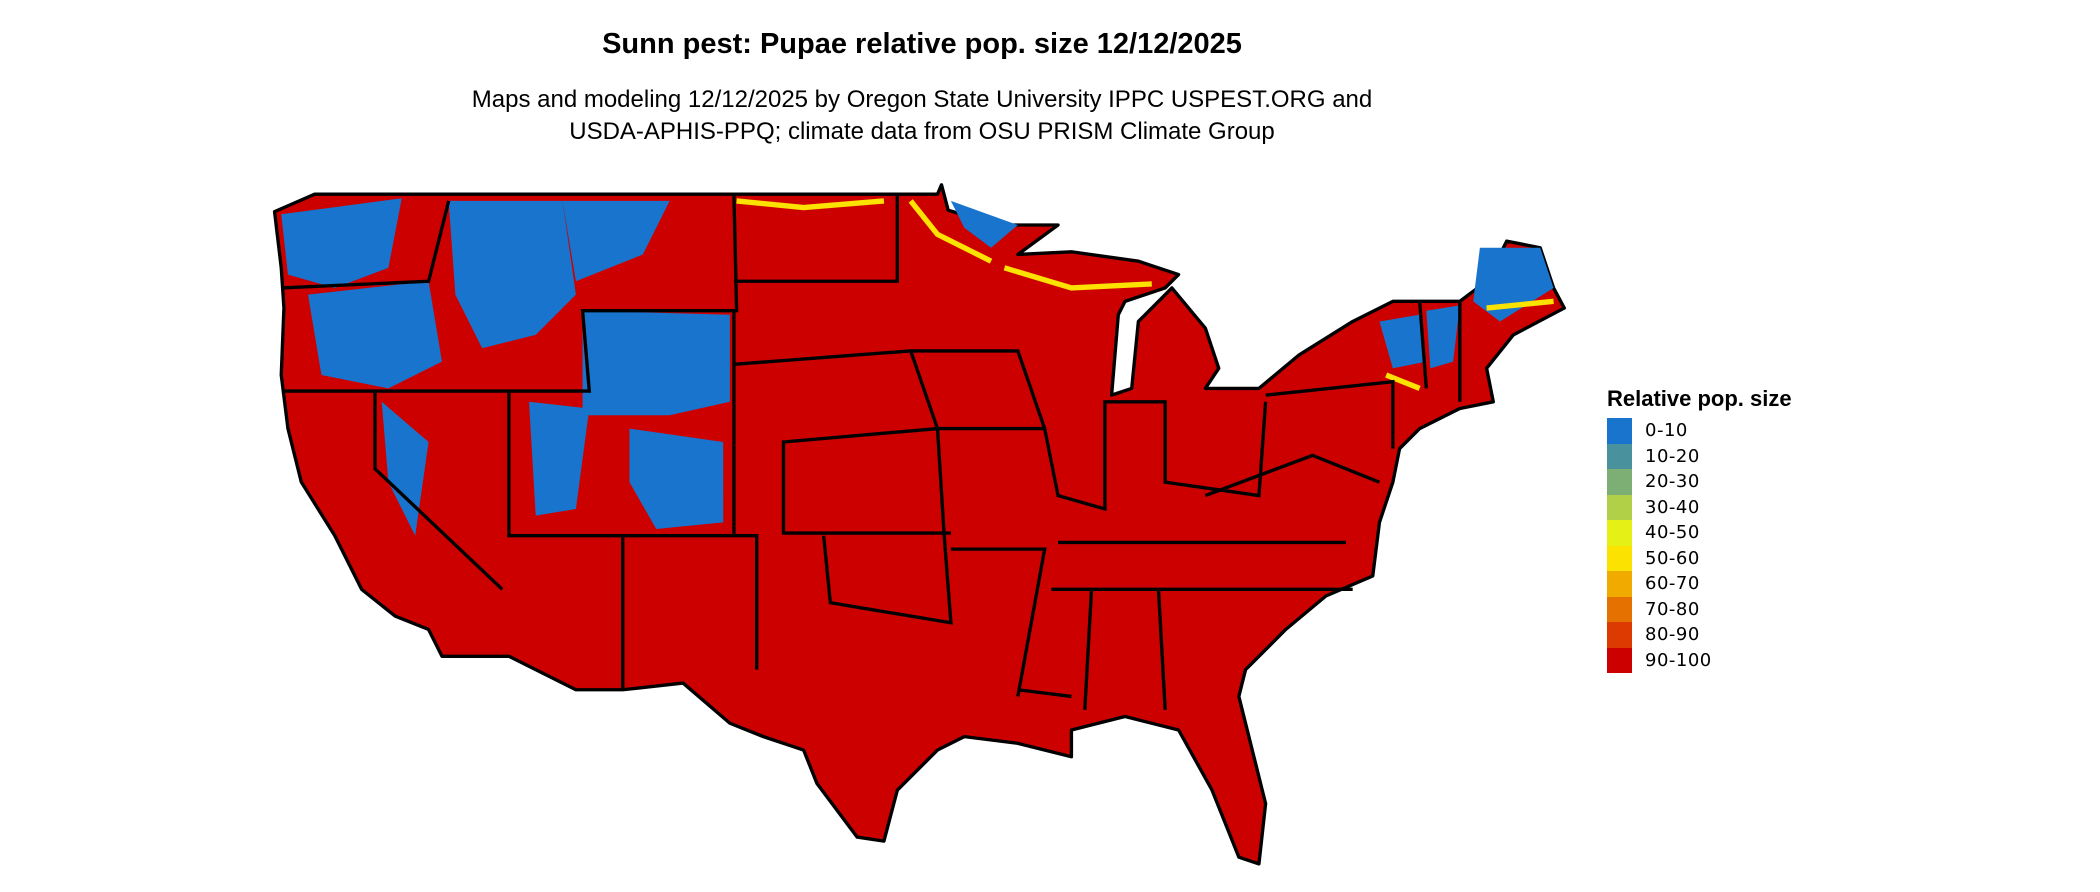 The width and height of the screenshot is (2100, 892). What do you see at coordinates (1672, 635) in the screenshot?
I see `legend-label: 80-90` at bounding box center [1672, 635].